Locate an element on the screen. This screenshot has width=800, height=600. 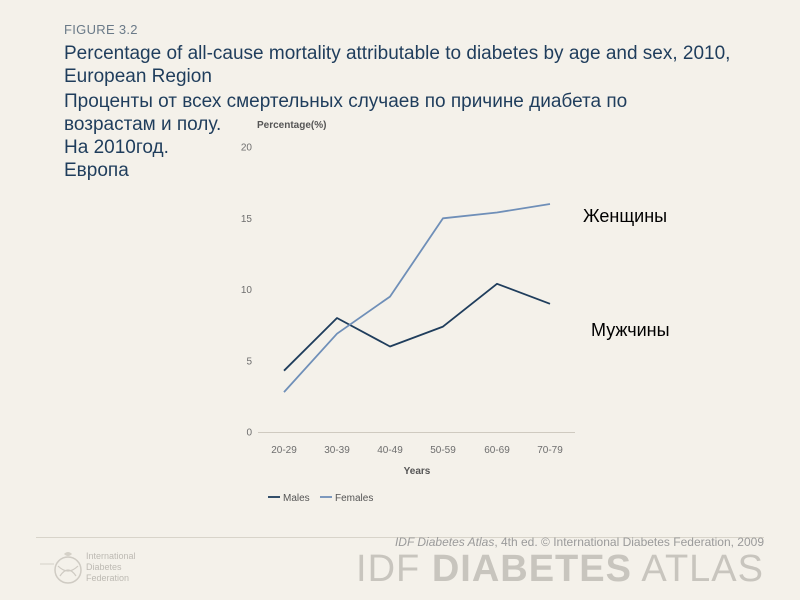
y-tick-label-5: 5 is located at coordinates (249, 361).